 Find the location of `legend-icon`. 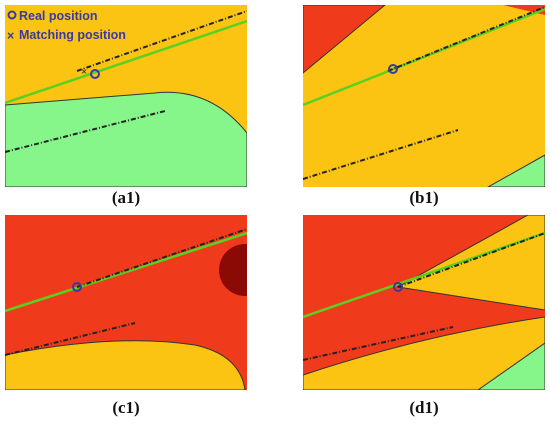

legend-icon is located at coordinates (12, 15).